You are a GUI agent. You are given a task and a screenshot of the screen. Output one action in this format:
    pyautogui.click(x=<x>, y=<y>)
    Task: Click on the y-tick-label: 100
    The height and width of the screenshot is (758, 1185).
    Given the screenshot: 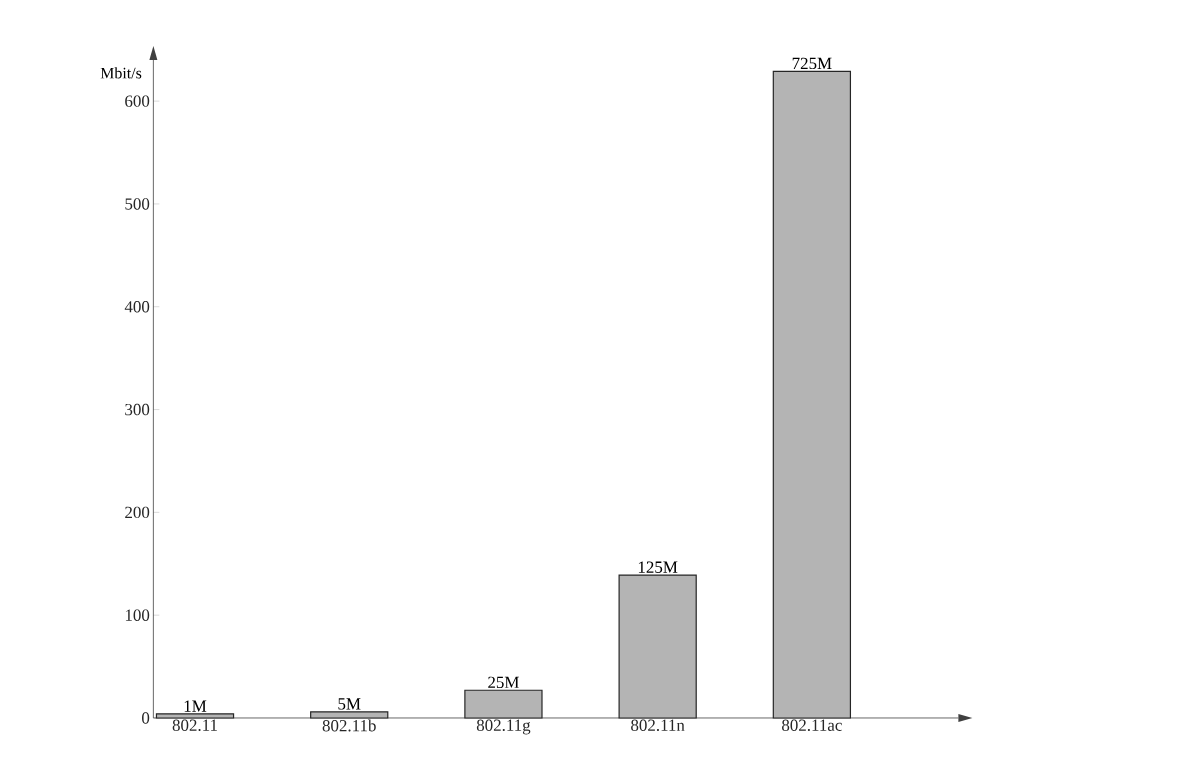 What is the action you would take?
    pyautogui.click(x=137, y=615)
    